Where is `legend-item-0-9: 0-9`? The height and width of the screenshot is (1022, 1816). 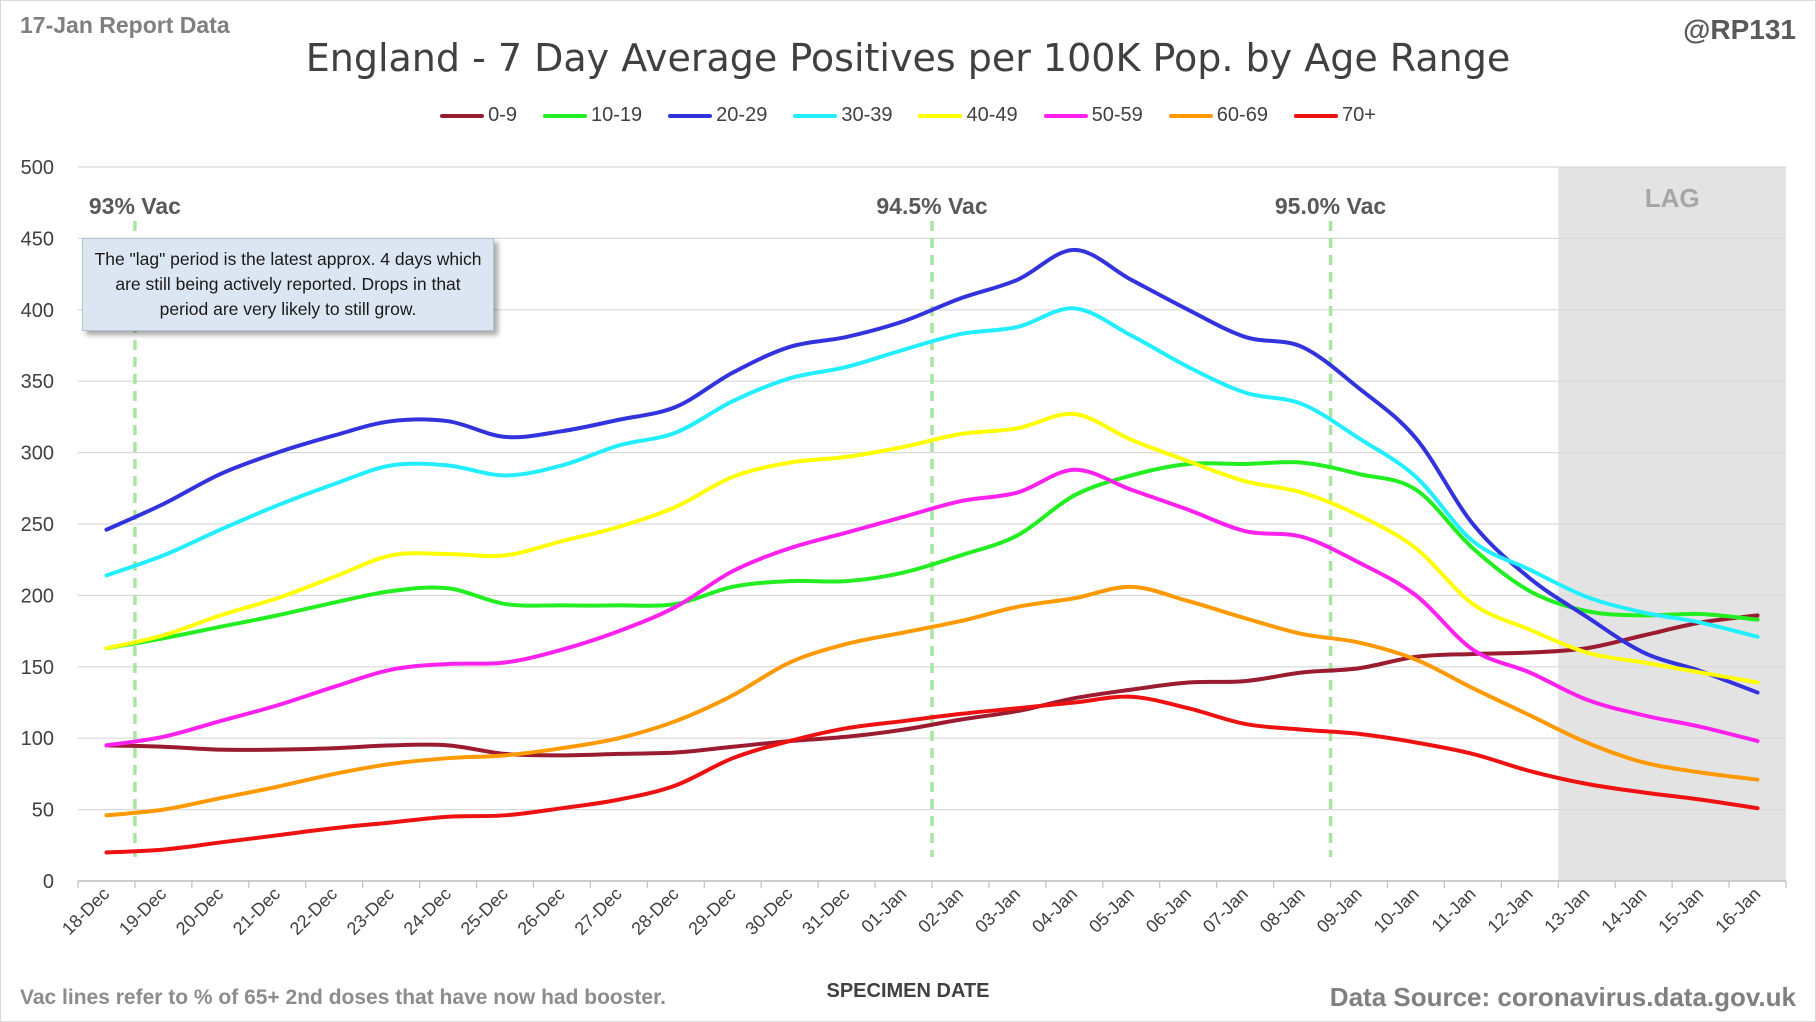
legend-item-0-9: 0-9 is located at coordinates (478, 115).